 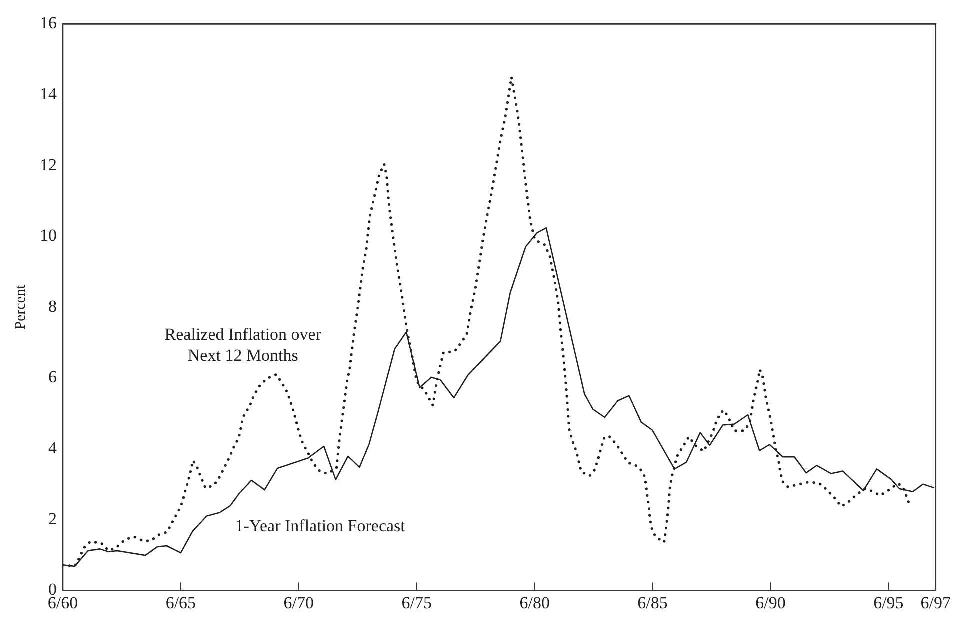 I want to click on x-tick-label: 6/65, so click(x=181, y=602).